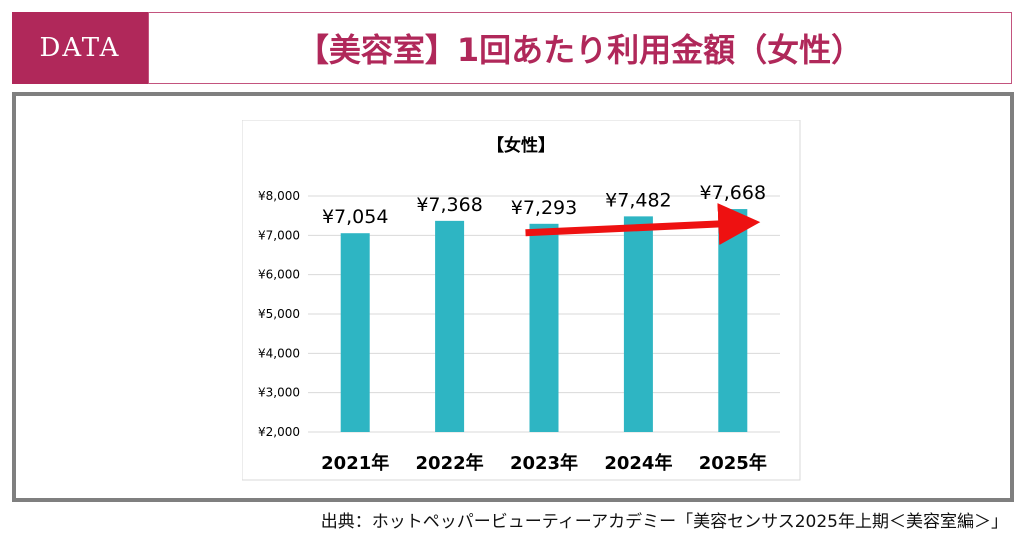  I want to click on data-label: ¥7,054, so click(355, 217).